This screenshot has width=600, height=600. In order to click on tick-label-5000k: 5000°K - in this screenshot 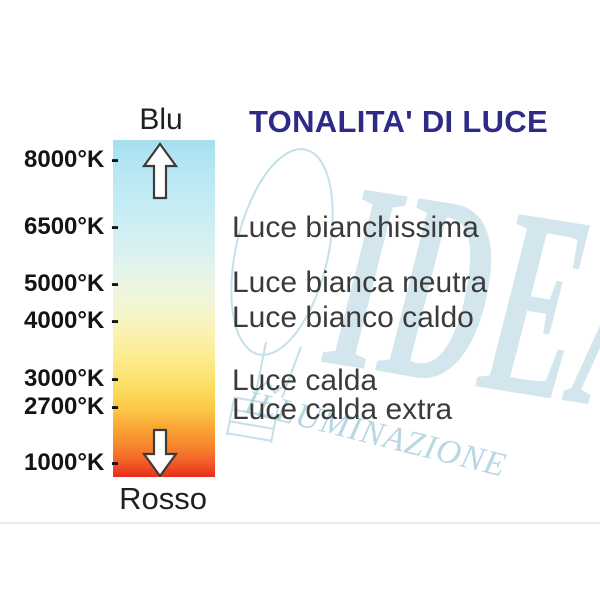, I will do `click(71, 283)`.